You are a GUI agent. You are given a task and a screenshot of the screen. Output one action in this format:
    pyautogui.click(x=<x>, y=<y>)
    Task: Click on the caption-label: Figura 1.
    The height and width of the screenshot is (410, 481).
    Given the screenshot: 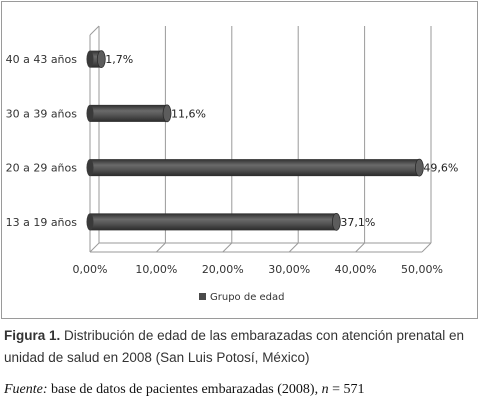 What is the action you would take?
    pyautogui.click(x=32, y=335)
    